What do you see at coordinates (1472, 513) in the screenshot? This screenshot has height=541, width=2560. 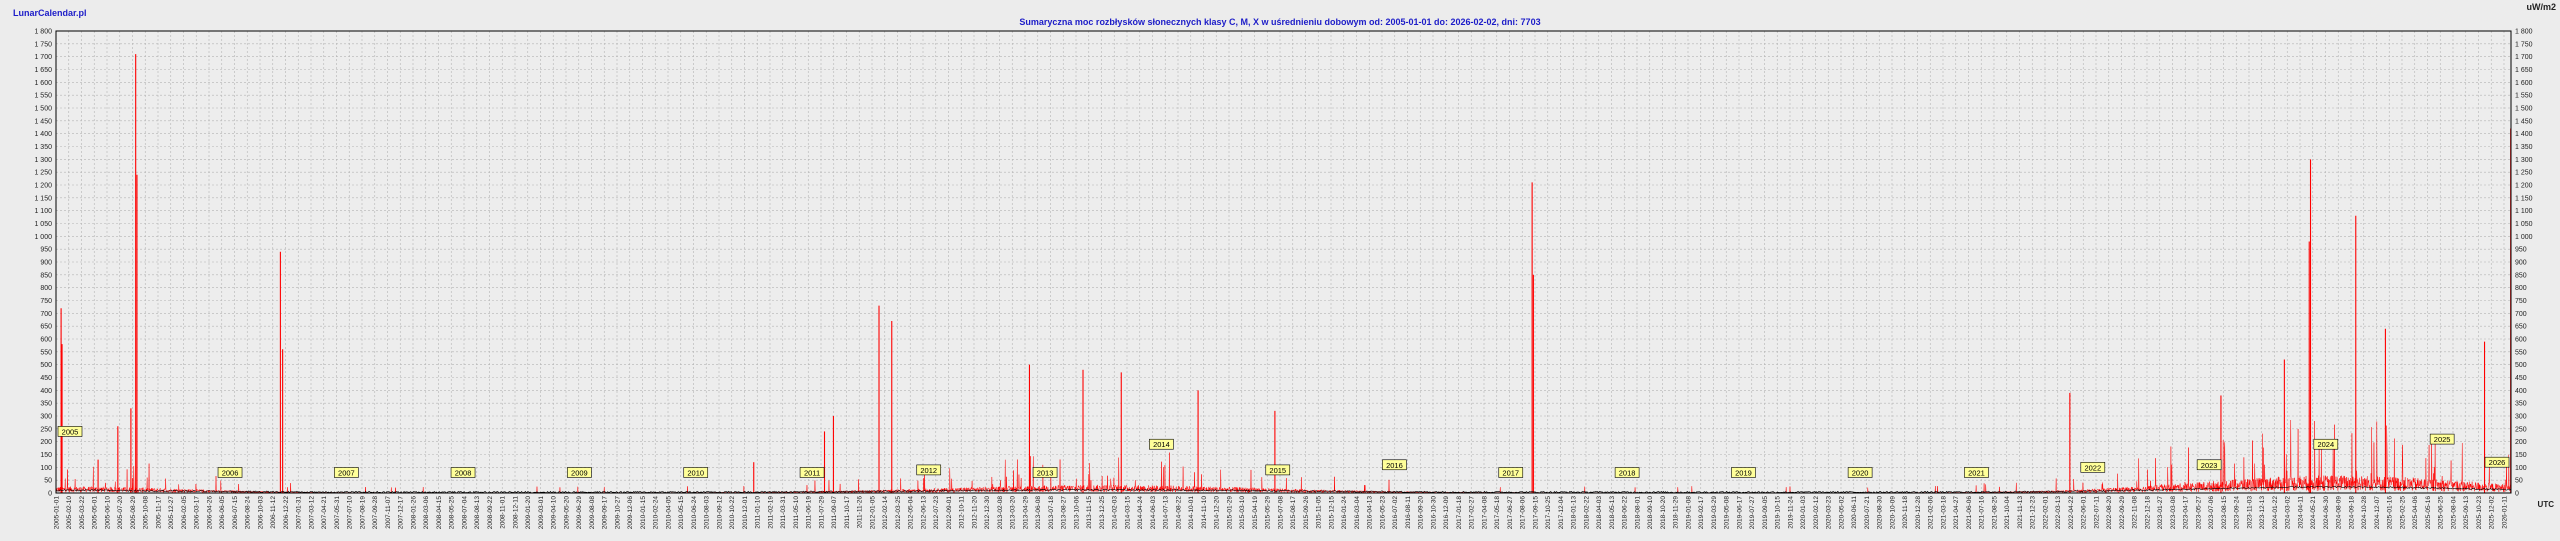 I see `x-tick-label: 2017-02-27` at bounding box center [1472, 513].